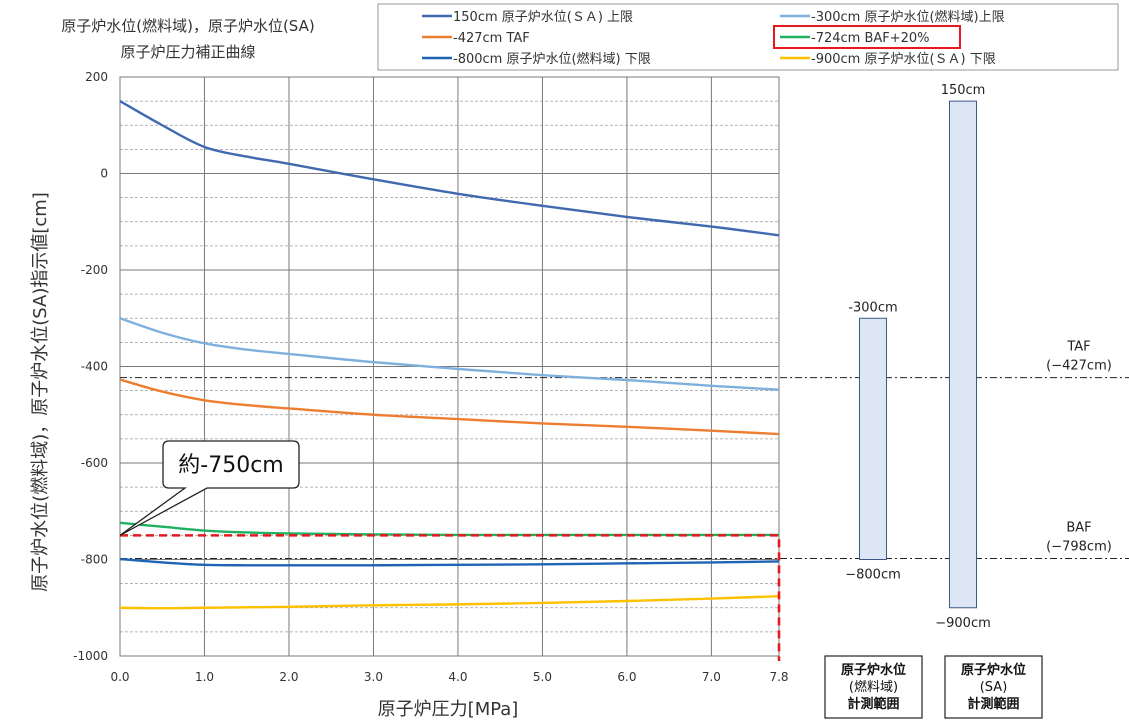 The width and height of the screenshot is (1129, 726). I want to click on reference-line-value: (−427cm), so click(1079, 366).